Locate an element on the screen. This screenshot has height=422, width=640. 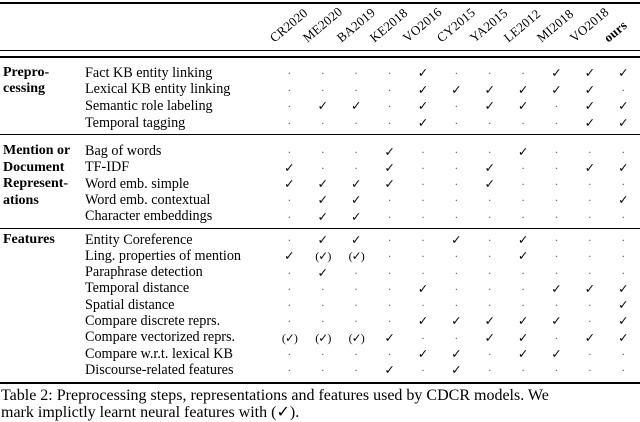
row-label: Discourse-related features is located at coordinates (159, 369).